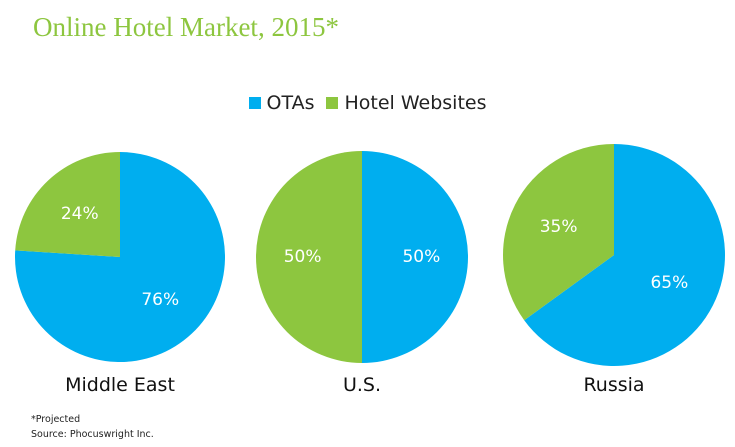 Image resolution: width=735 pixels, height=447 pixels. What do you see at coordinates (290, 103) in the screenshot?
I see `legend-label-otas: OTAs` at bounding box center [290, 103].